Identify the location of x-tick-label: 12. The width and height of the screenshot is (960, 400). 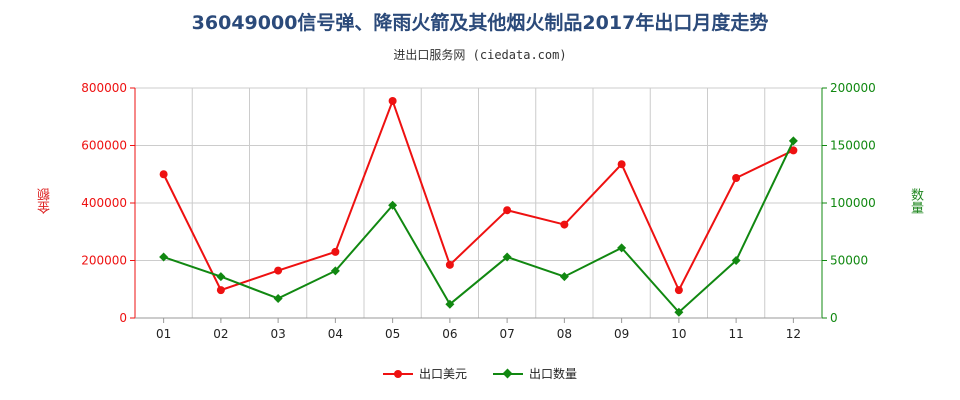
(793, 334).